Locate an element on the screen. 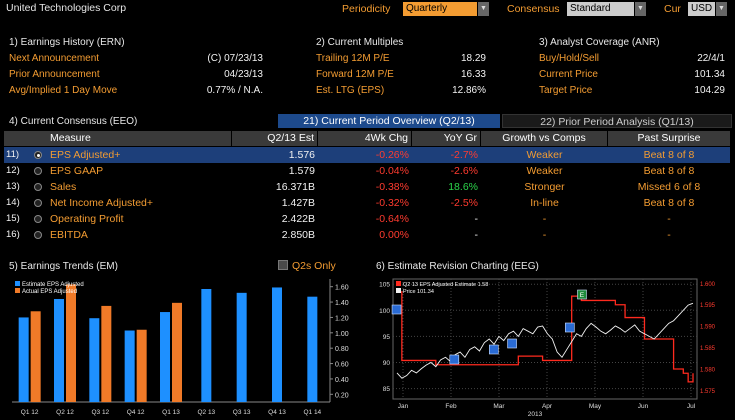 This screenshot has height=420, width=735. currency-select: USD is located at coordinates (701, 9).